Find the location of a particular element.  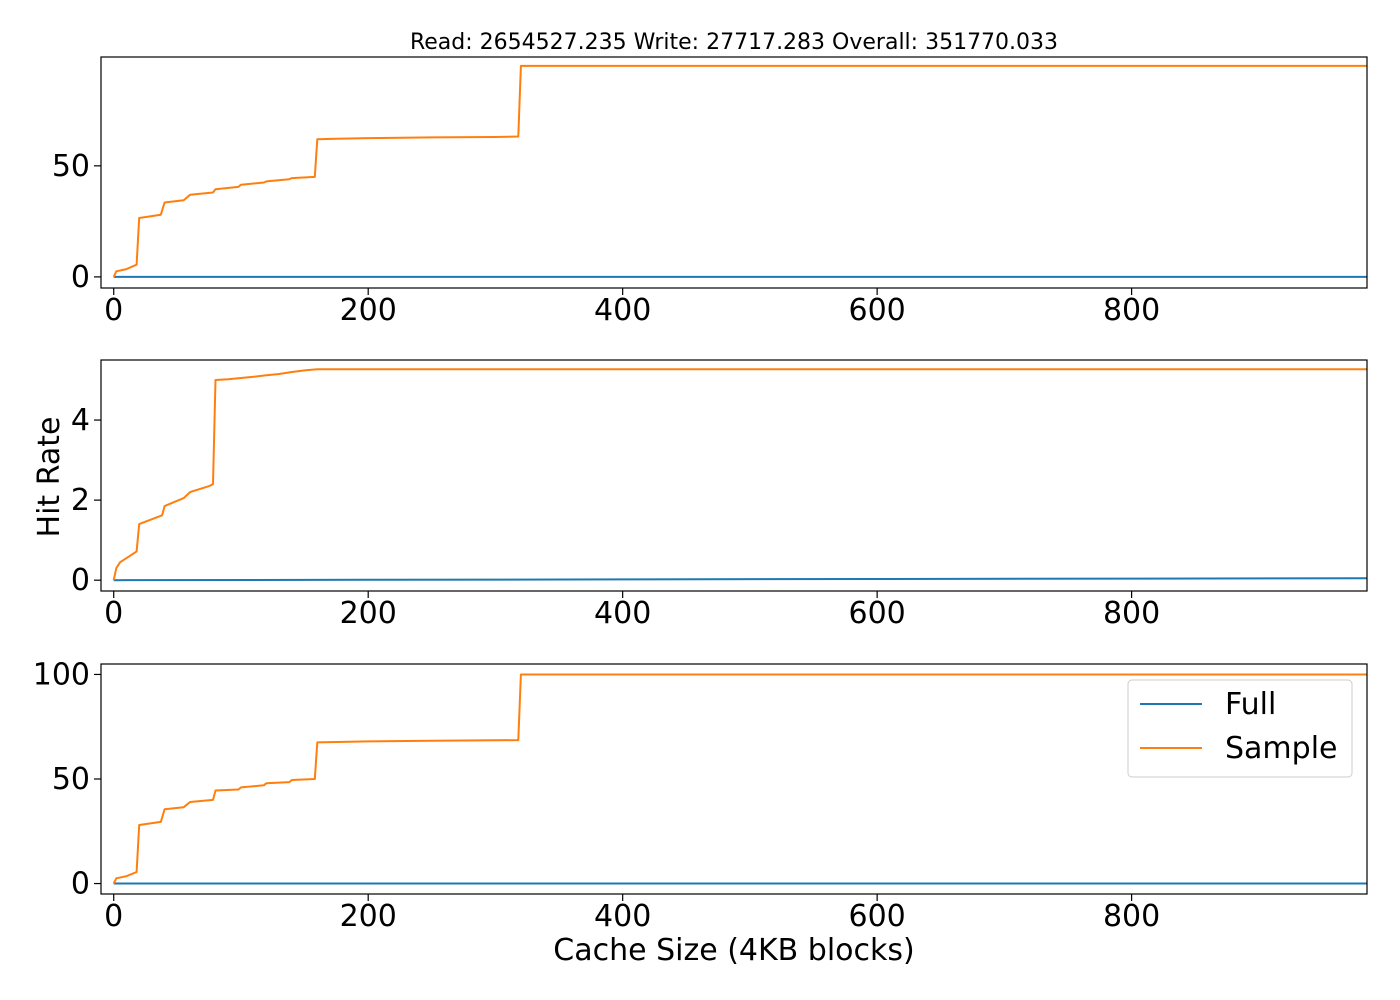

x-tick-label-bottom: 0 is located at coordinates (113, 916).